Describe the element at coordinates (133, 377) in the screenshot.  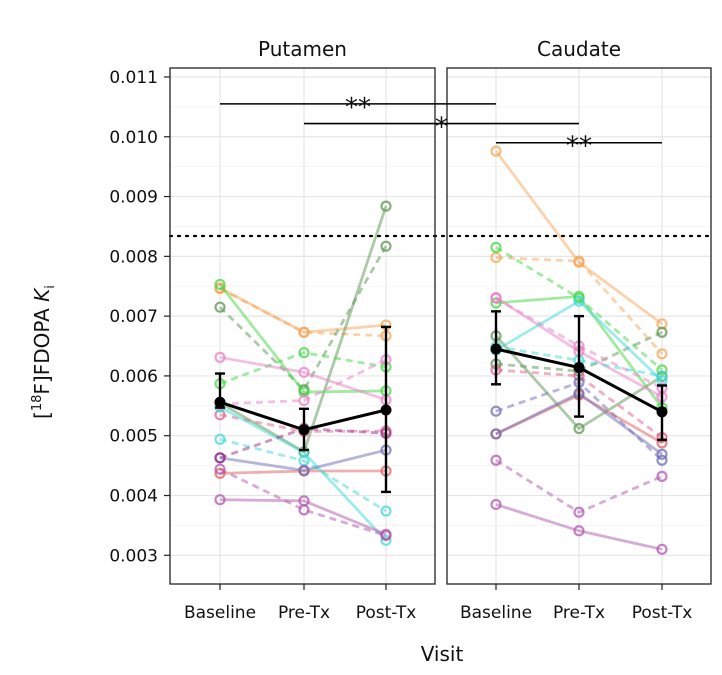
I see `y-tick-label: 0.006` at that location.